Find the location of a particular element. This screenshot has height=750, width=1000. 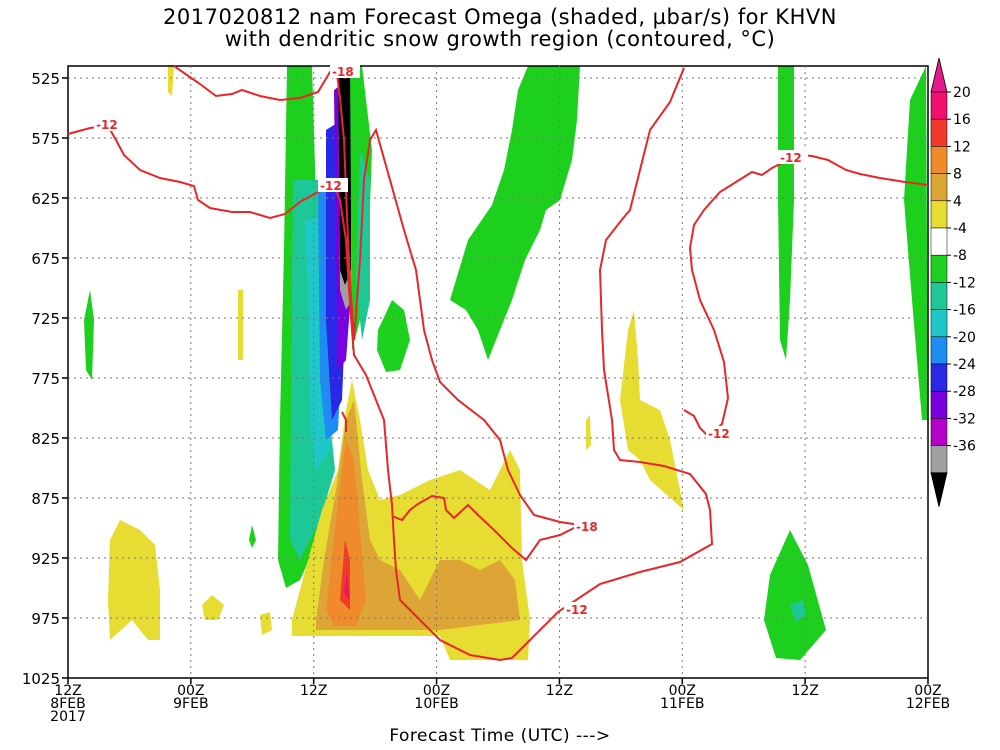

colorbar: 20 16 12 8 4 -4 -8 -12 -16 -20 -24 -28 -32 -36 is located at coordinates (953, 282).